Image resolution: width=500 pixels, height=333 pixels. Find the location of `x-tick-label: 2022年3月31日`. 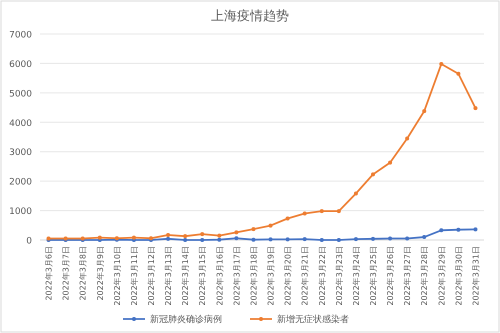

x-tick-label: 2022年3月31日 is located at coordinates (475, 276).